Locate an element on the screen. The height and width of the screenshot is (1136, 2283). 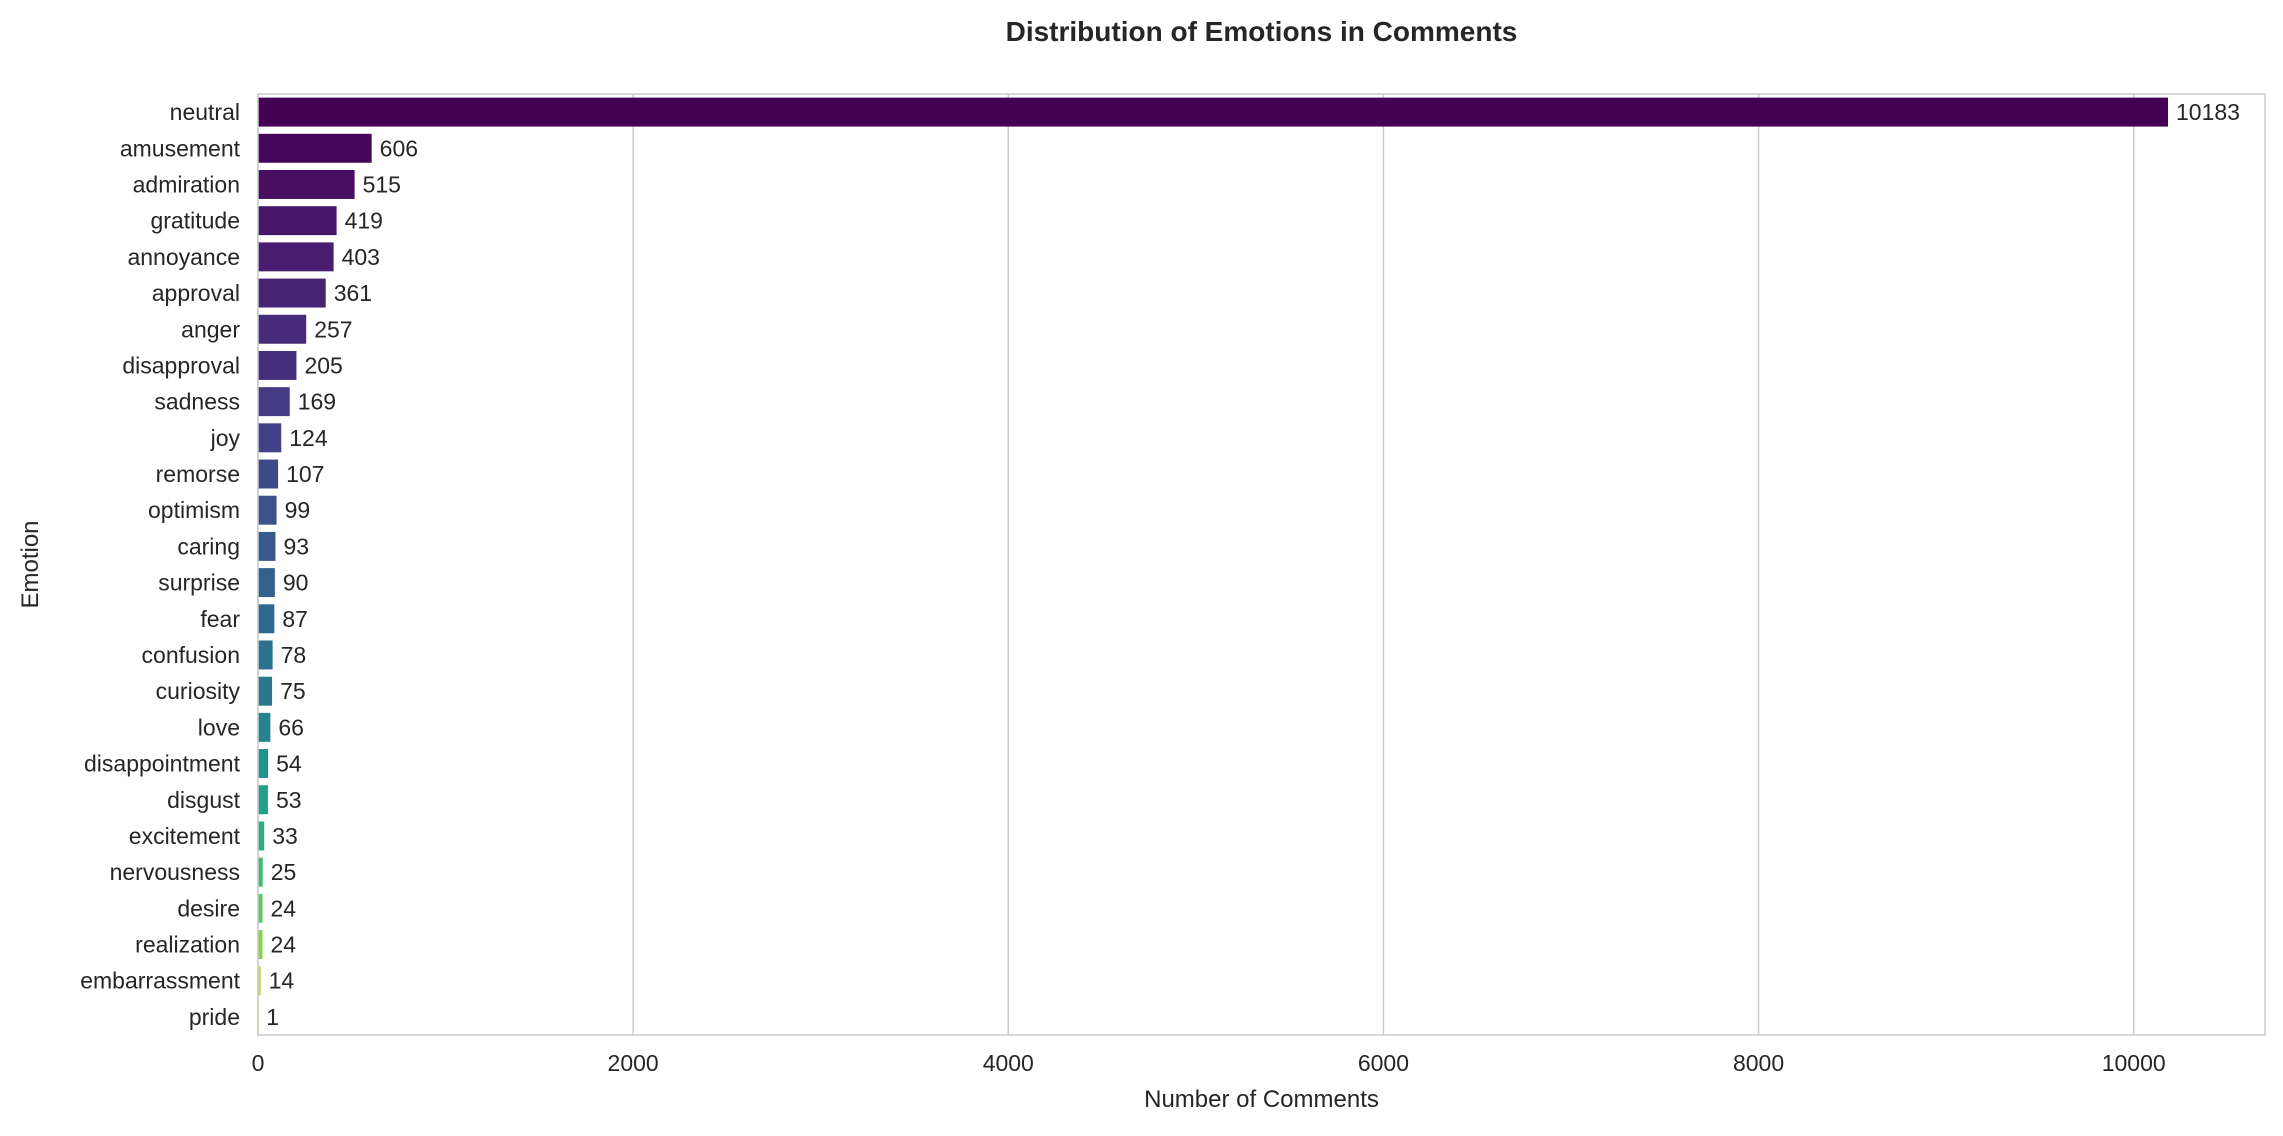
x-tick-label: 4000 is located at coordinates (1008, 1063).